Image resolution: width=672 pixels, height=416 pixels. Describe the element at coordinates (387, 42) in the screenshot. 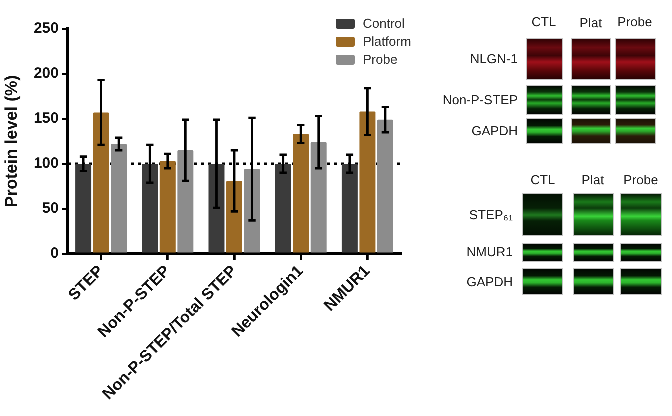

I see `legend-label: Platform` at that location.